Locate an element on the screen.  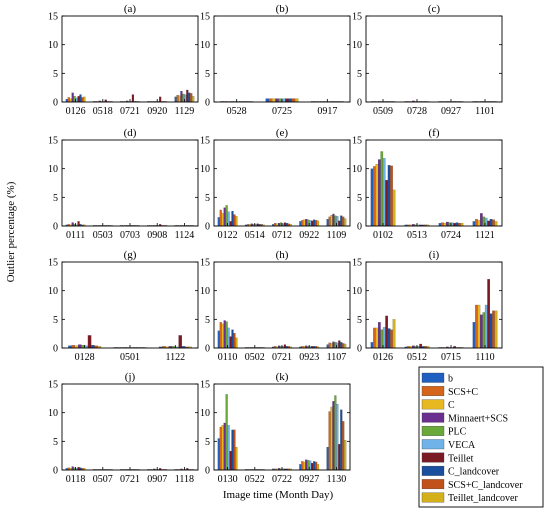
panel-title: (i) is located at coordinates (434, 255).